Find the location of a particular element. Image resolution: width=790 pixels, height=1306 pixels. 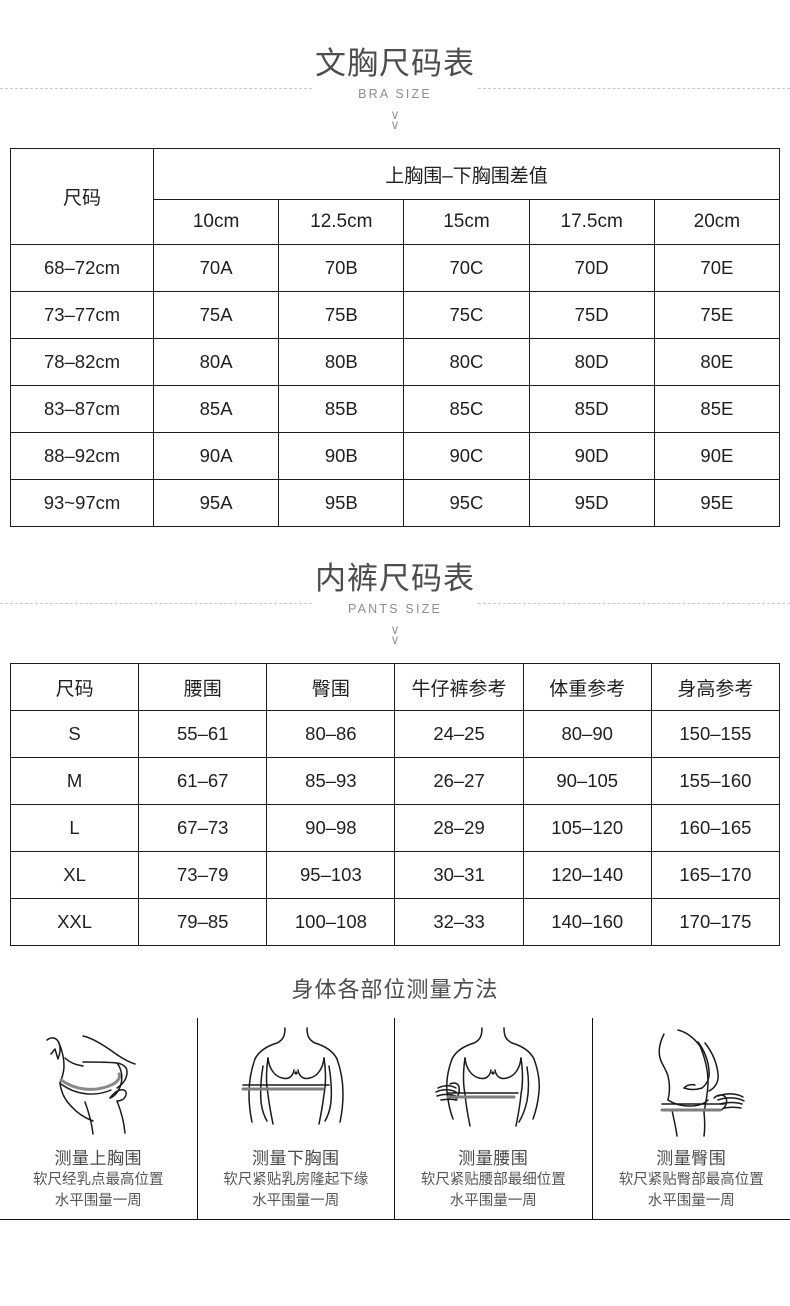

bra-cell: 85C is located at coordinates (466, 409).